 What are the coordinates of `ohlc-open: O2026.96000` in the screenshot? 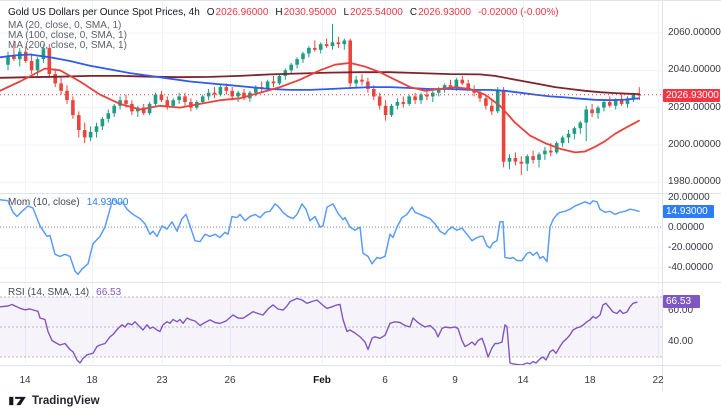 It's located at (237, 12).